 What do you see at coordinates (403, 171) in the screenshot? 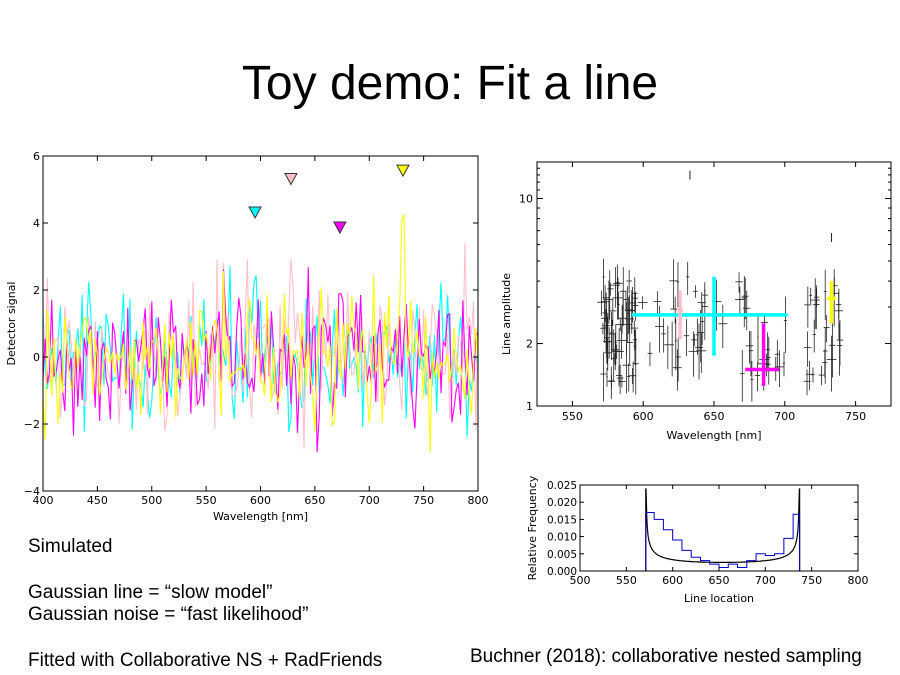
I see `line-marker-yellow` at bounding box center [403, 171].